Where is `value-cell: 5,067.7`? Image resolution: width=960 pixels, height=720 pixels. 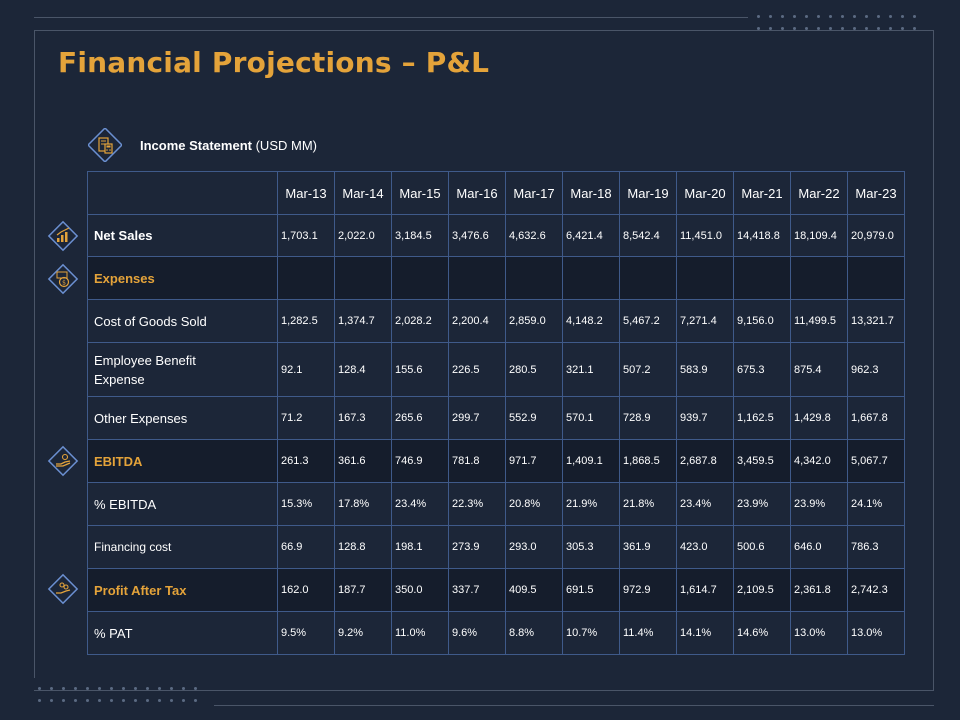
value-cell: 5,067.7 is located at coordinates (876, 461).